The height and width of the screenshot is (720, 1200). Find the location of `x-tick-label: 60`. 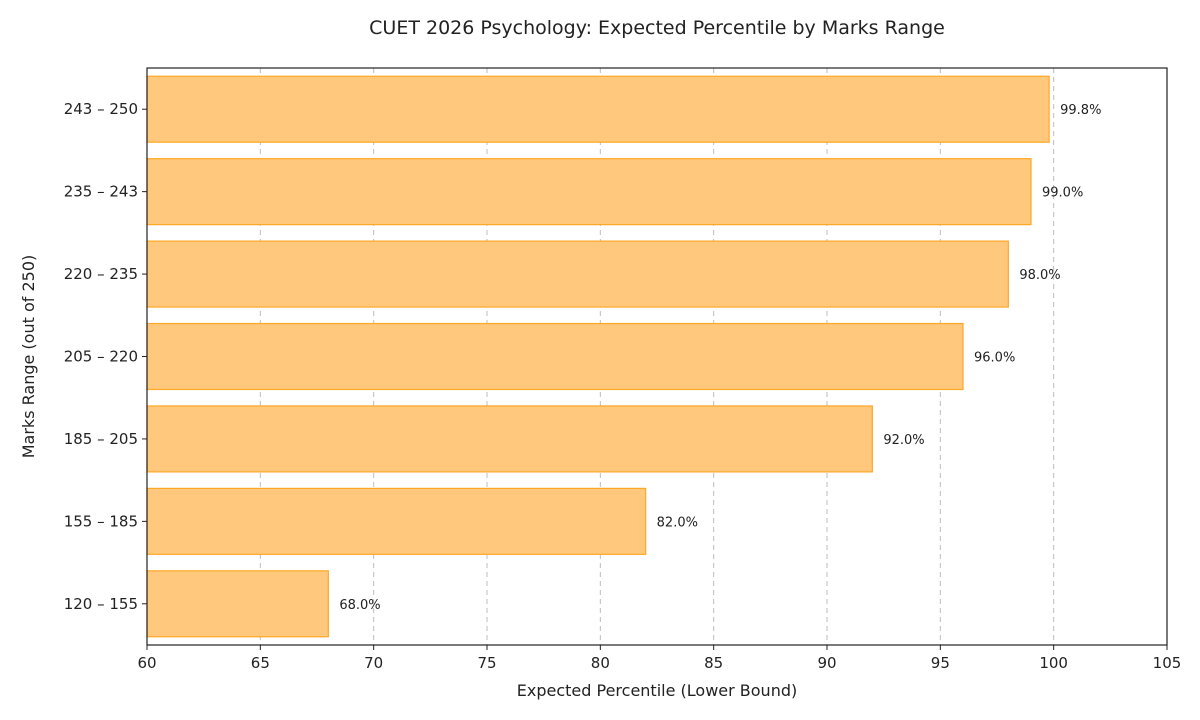

x-tick-label: 60 is located at coordinates (146, 663).